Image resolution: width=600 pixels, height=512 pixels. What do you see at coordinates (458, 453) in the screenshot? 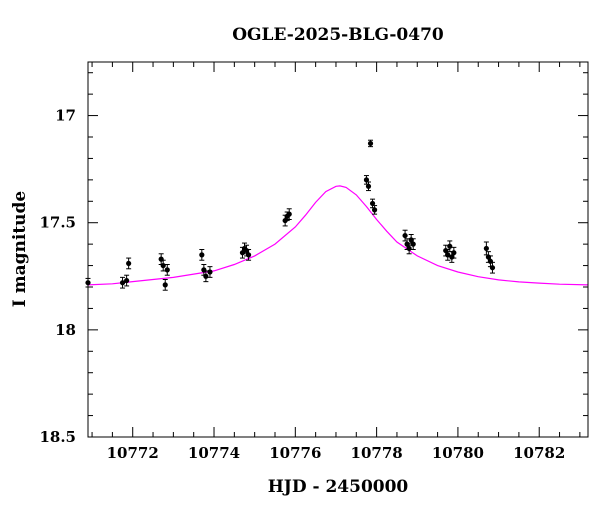
I see `x-tick-label: 10780` at bounding box center [458, 453].